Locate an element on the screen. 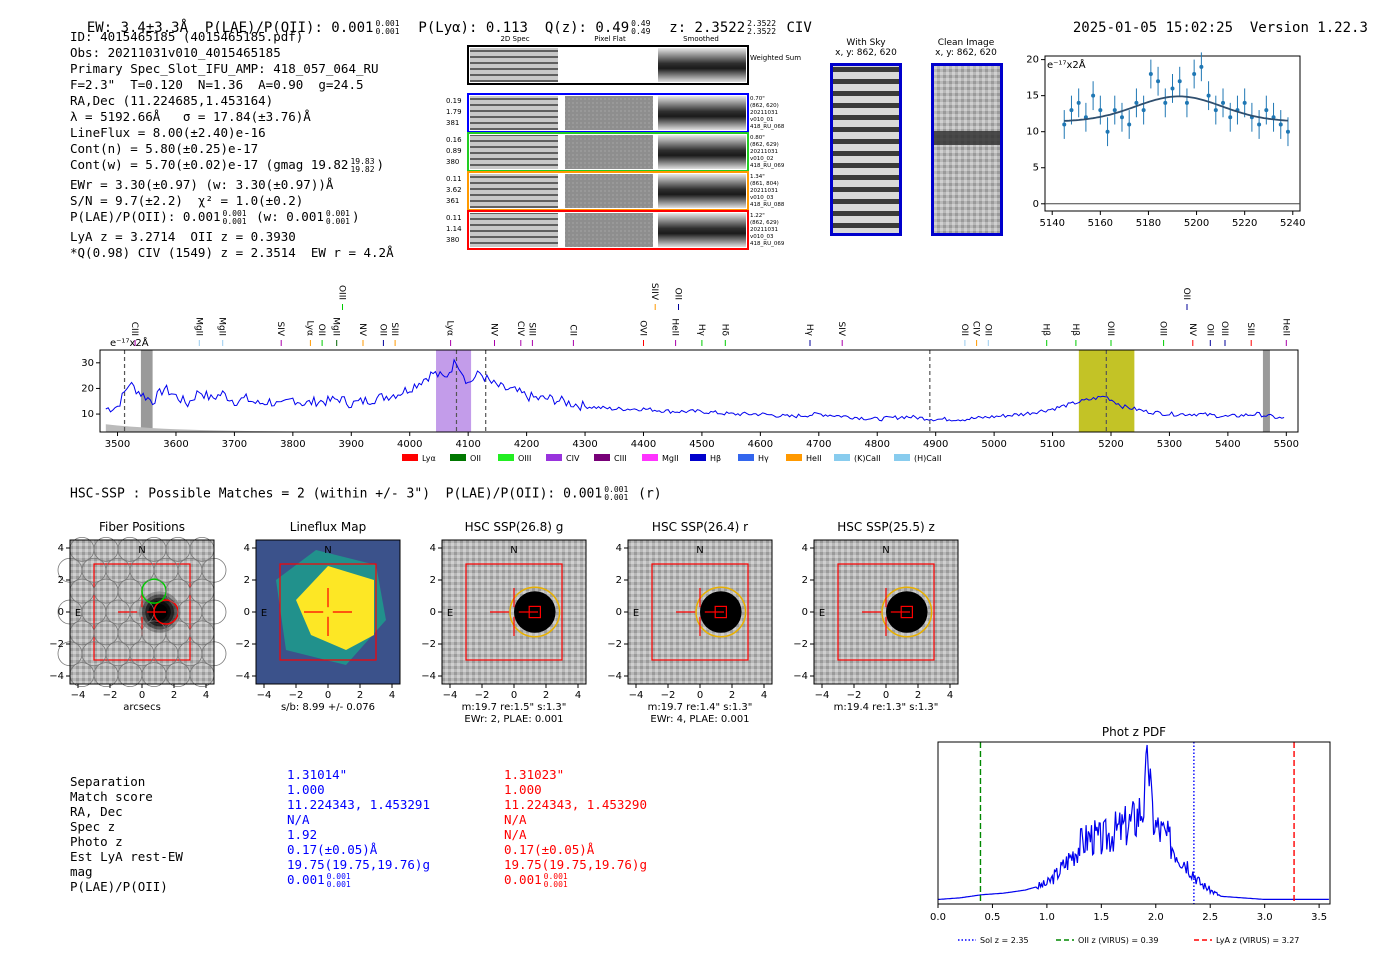 This screenshot has height=953, width=1400. zoom-xtick-label: 5240 is located at coordinates (1292, 223).